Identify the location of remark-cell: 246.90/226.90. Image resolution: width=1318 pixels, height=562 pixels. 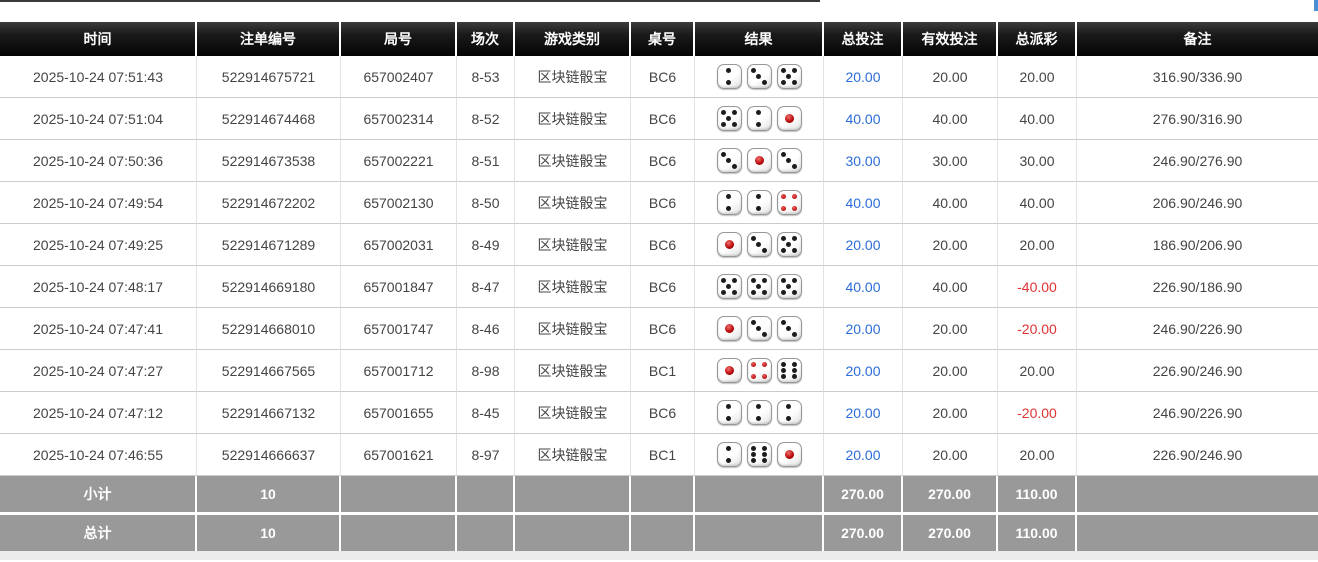
(1197, 329).